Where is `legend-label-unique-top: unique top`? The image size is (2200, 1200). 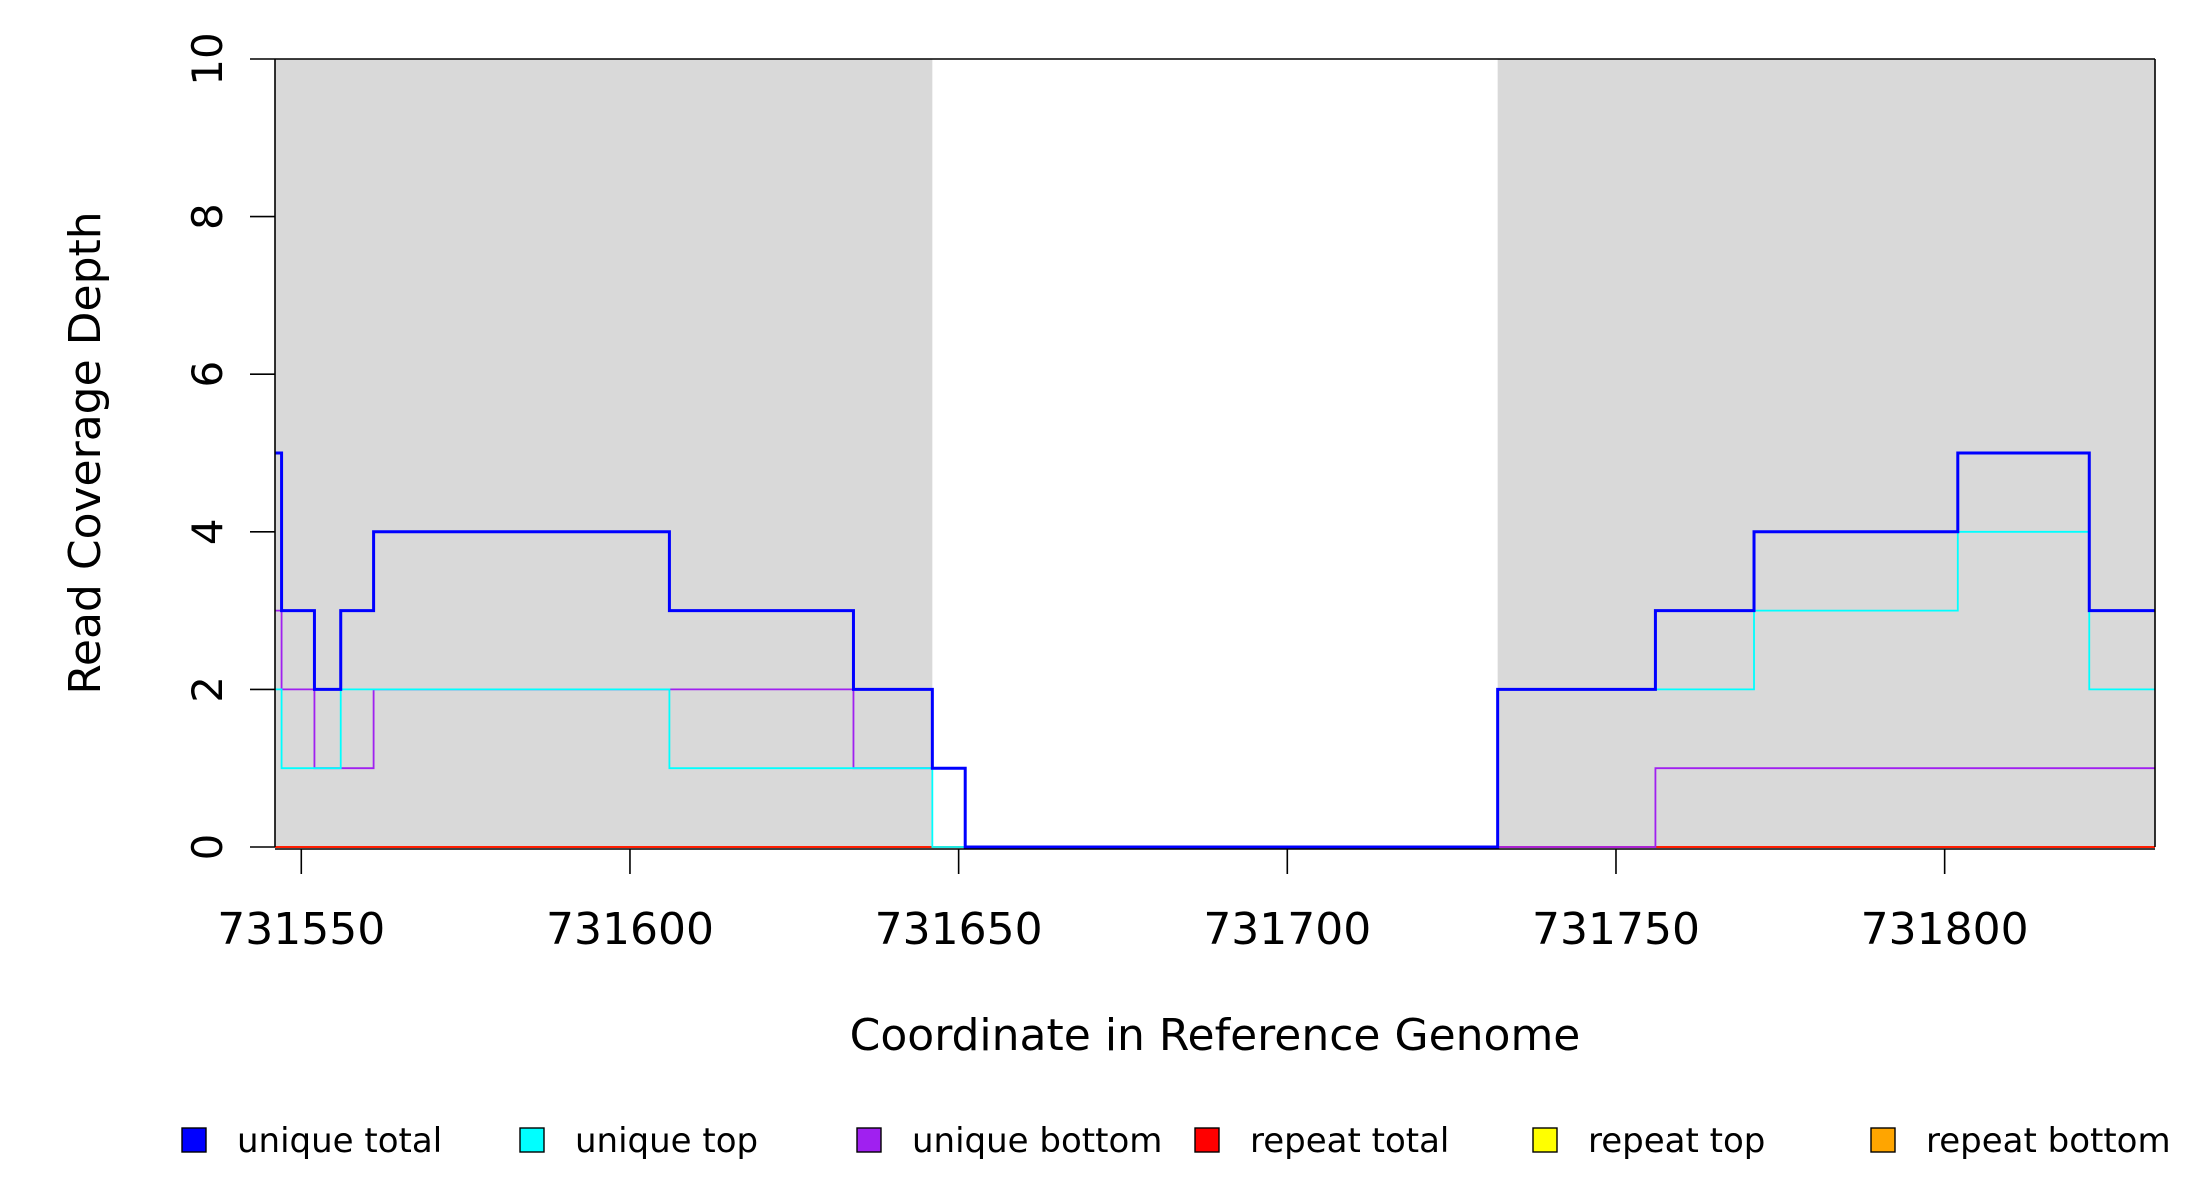 legend-label-unique-top: unique top is located at coordinates (666, 1141).